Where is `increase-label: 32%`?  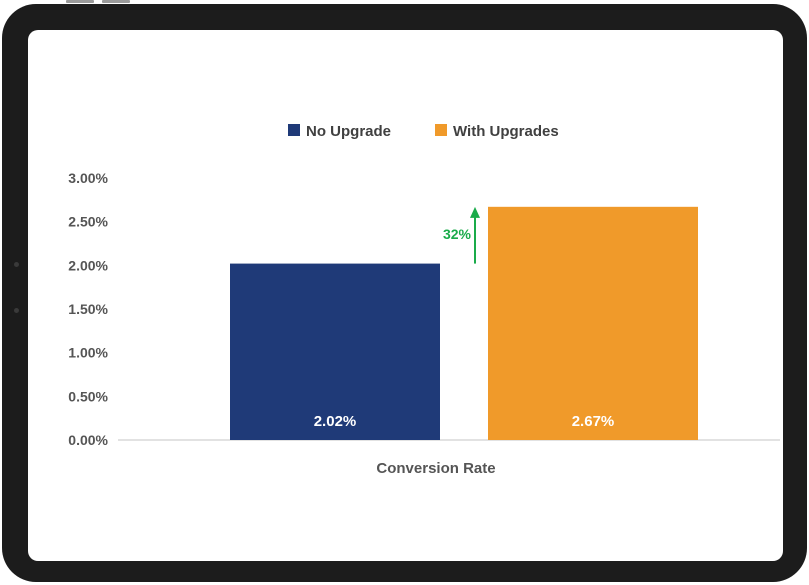 increase-label: 32% is located at coordinates (457, 234).